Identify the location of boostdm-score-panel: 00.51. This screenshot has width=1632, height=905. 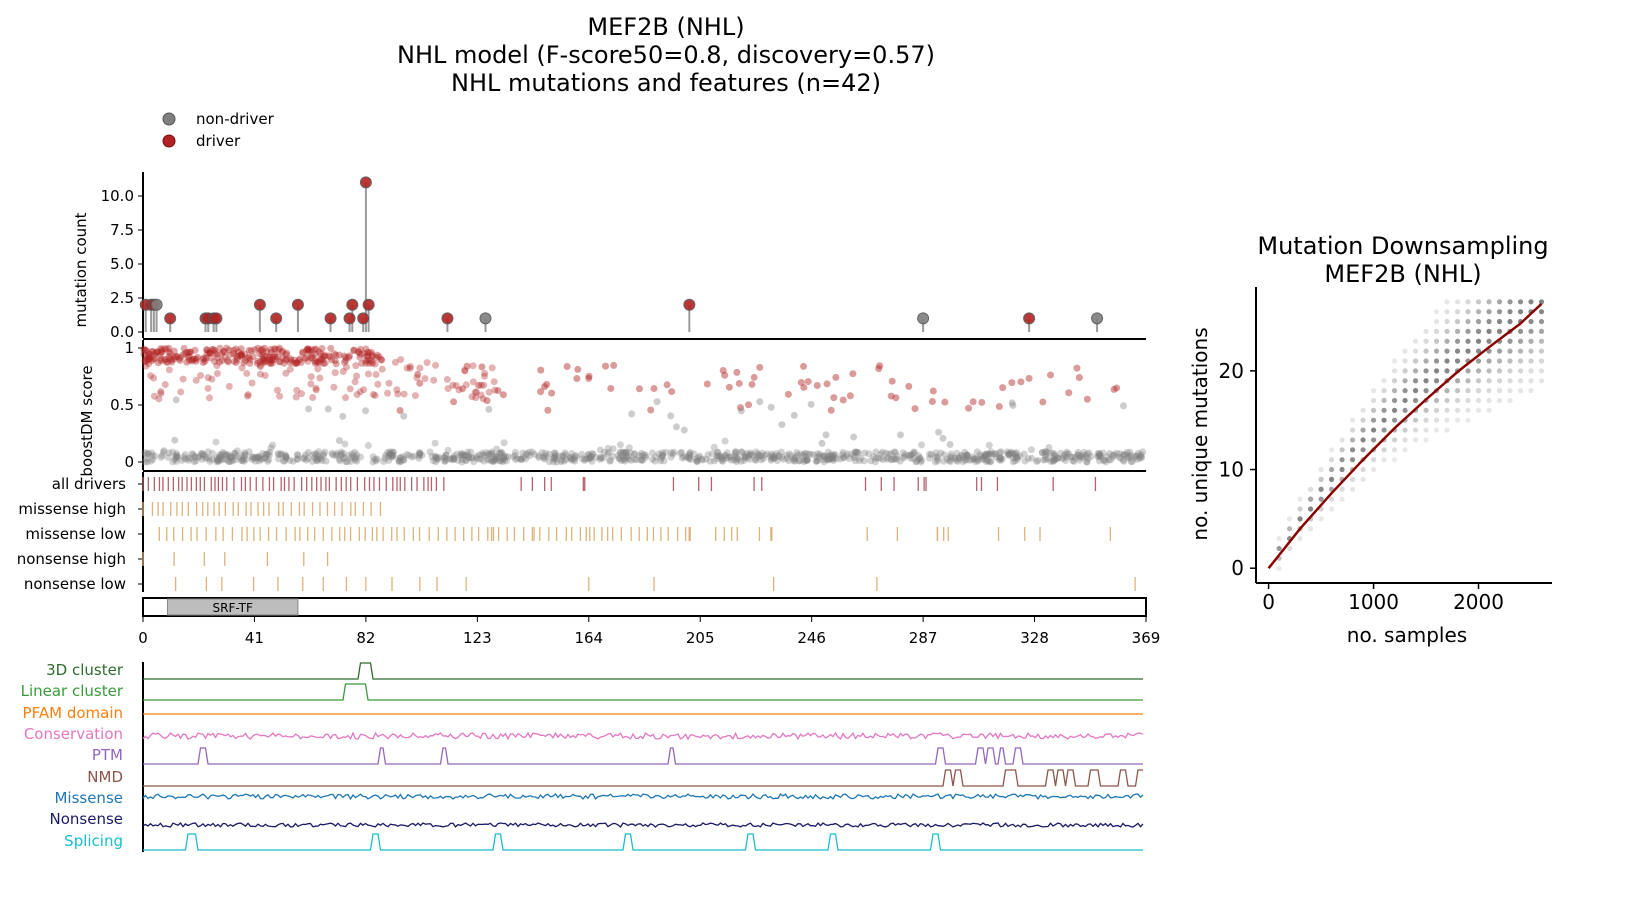
(628, 405).